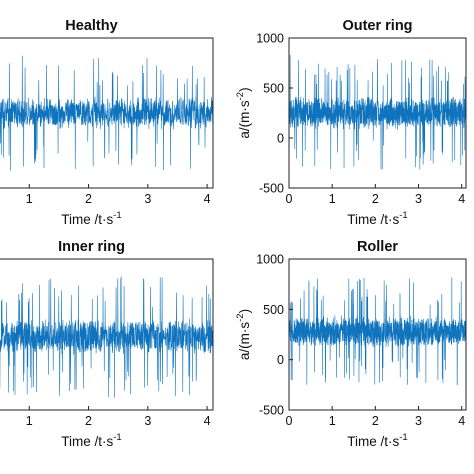  Describe the element at coordinates (91, 26) in the screenshot. I see `panel-title: Healthy` at that location.